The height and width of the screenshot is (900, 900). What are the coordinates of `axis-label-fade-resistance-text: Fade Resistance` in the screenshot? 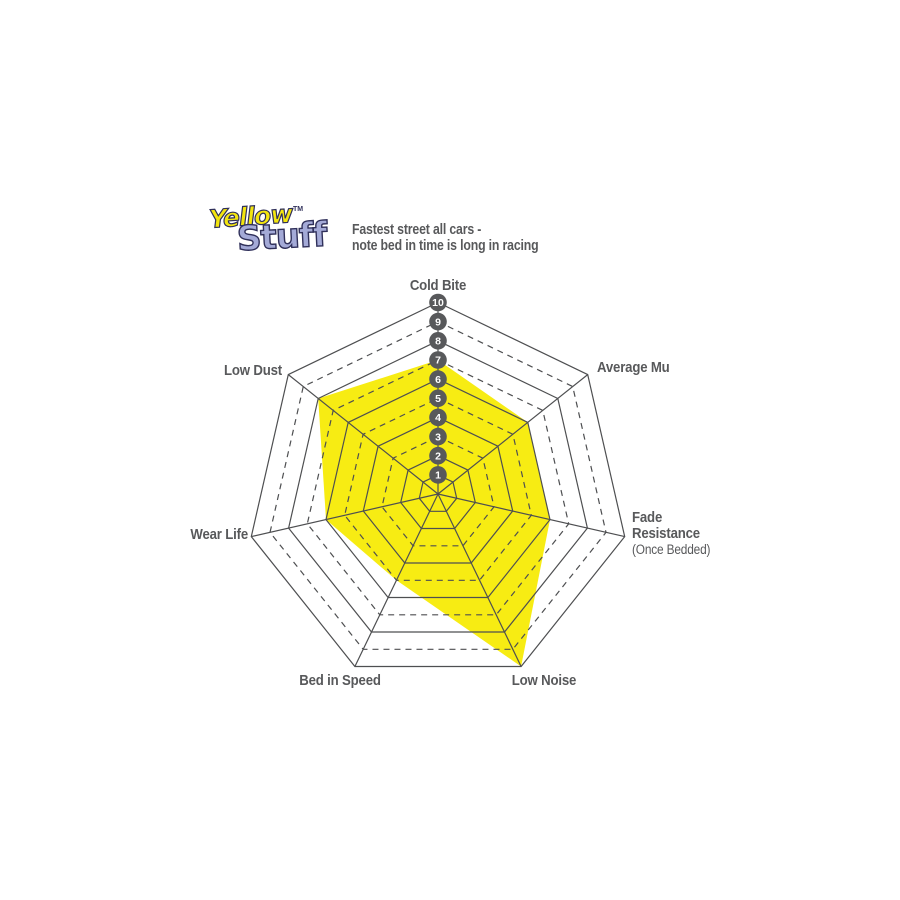 It's located at (666, 525).